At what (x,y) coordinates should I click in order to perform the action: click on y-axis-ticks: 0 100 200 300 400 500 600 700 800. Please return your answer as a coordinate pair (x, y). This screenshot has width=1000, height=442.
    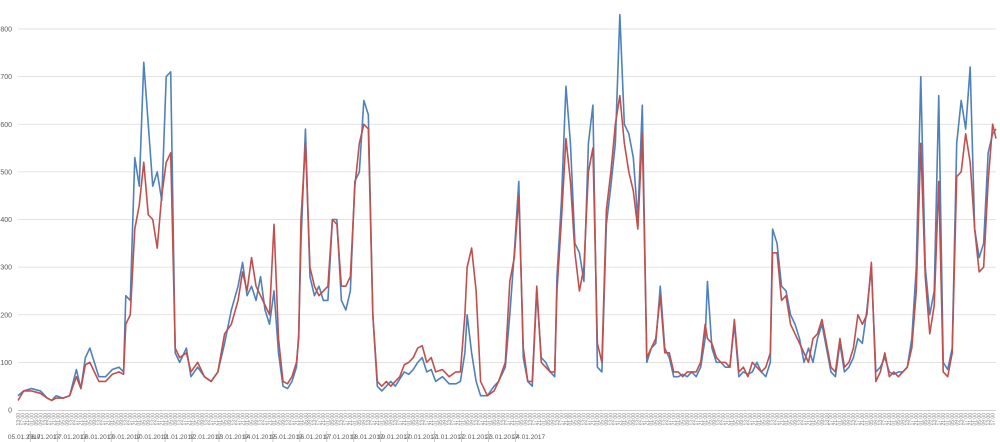
    Looking at the image, I should click on (6, 221).